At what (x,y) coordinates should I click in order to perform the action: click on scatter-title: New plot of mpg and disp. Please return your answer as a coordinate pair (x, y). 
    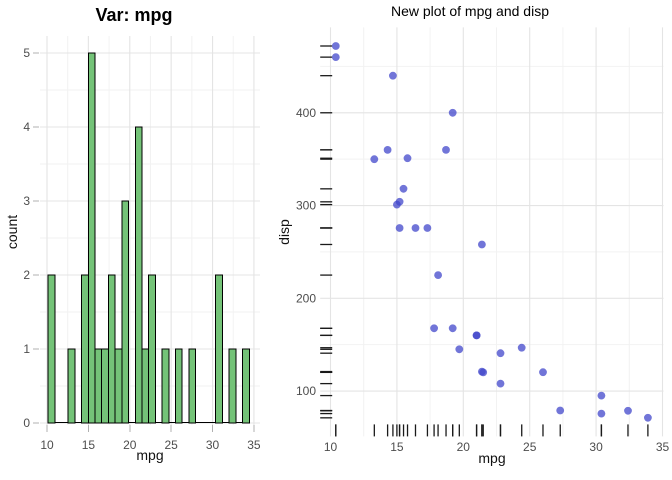
    Looking at the image, I should click on (470, 11).